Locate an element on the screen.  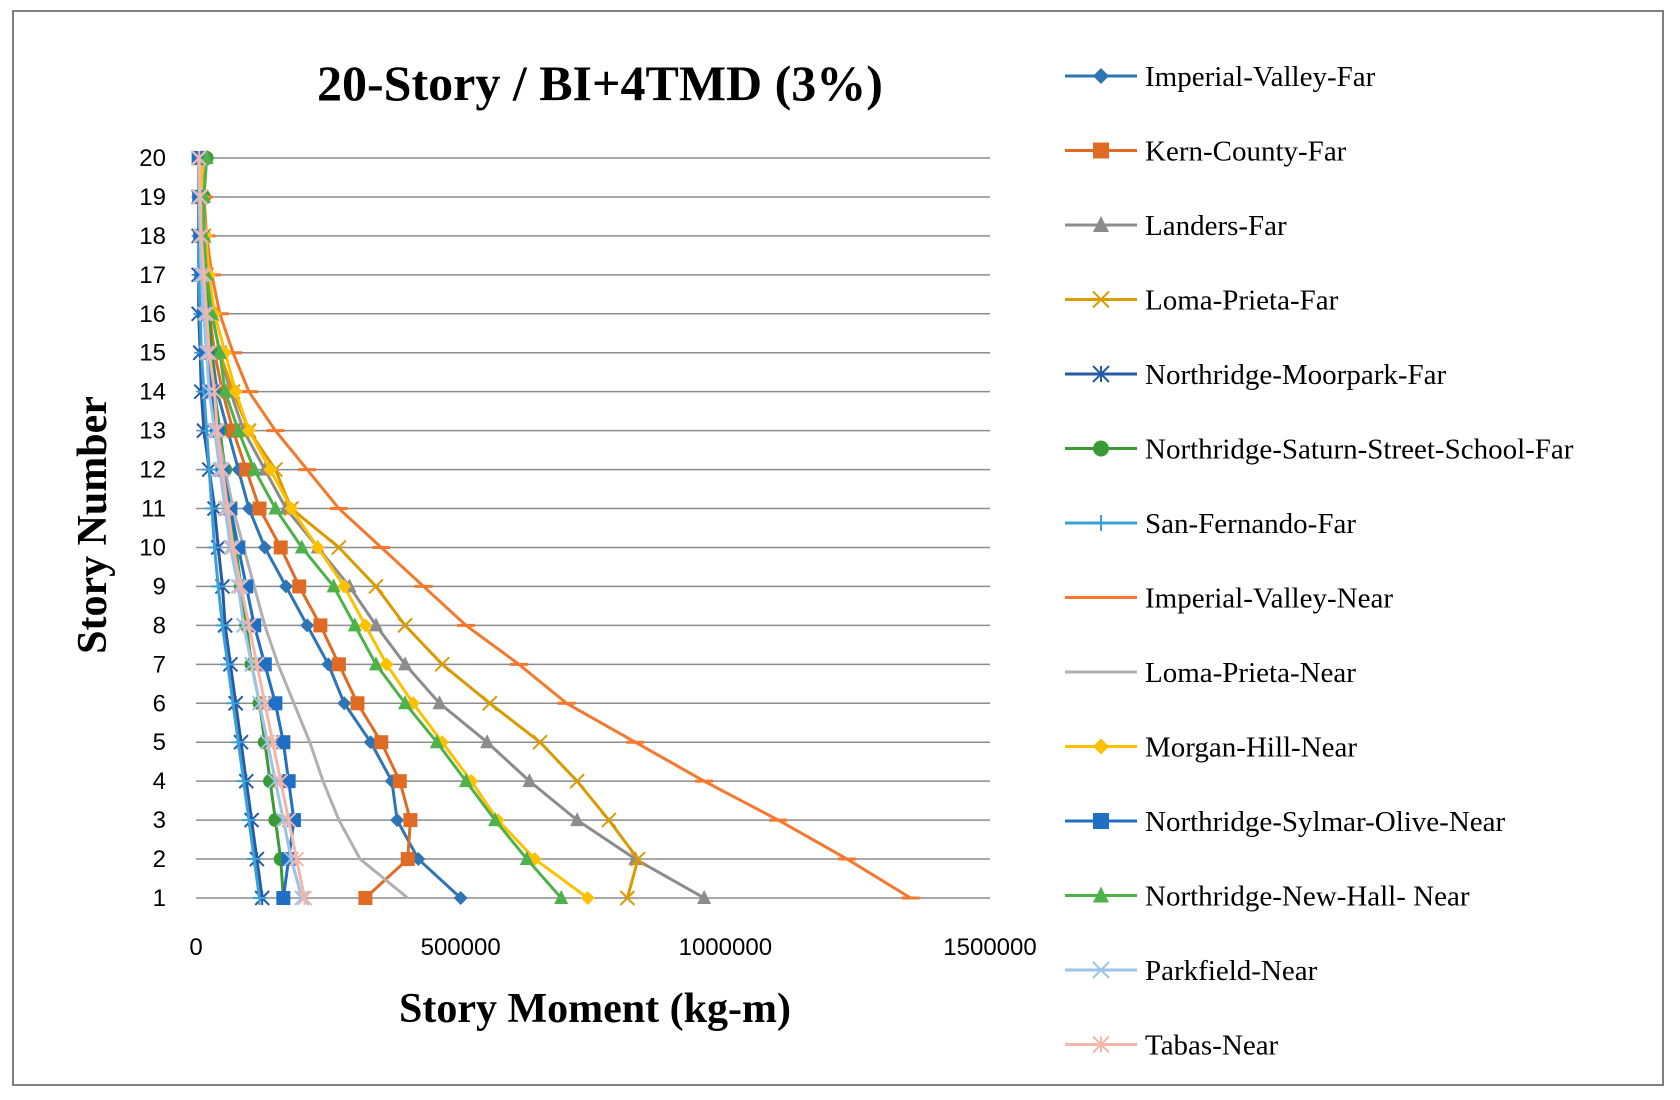
y-tick-label: 7 is located at coordinates (159, 664).